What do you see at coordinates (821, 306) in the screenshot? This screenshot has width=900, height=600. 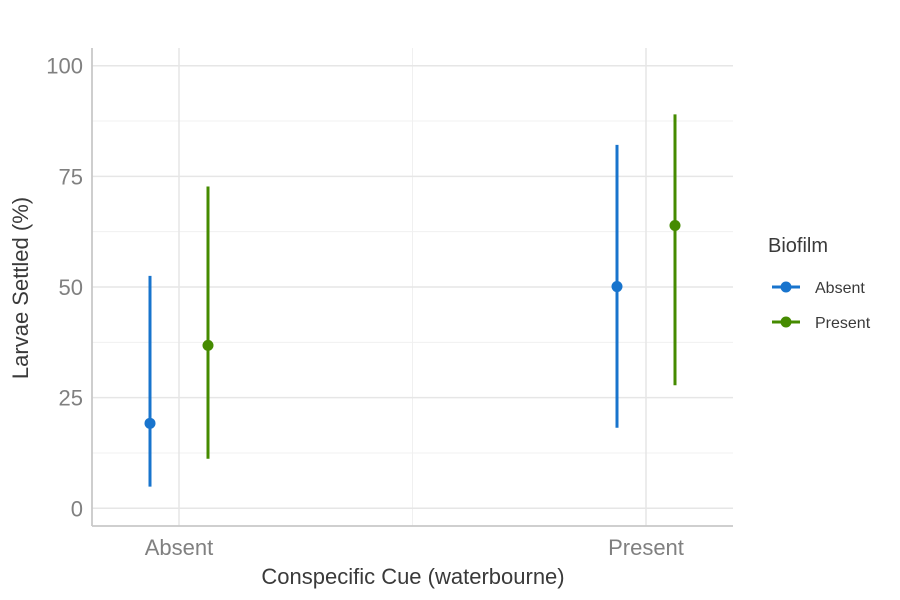 I see `legend-items: Absent Present` at bounding box center [821, 306].